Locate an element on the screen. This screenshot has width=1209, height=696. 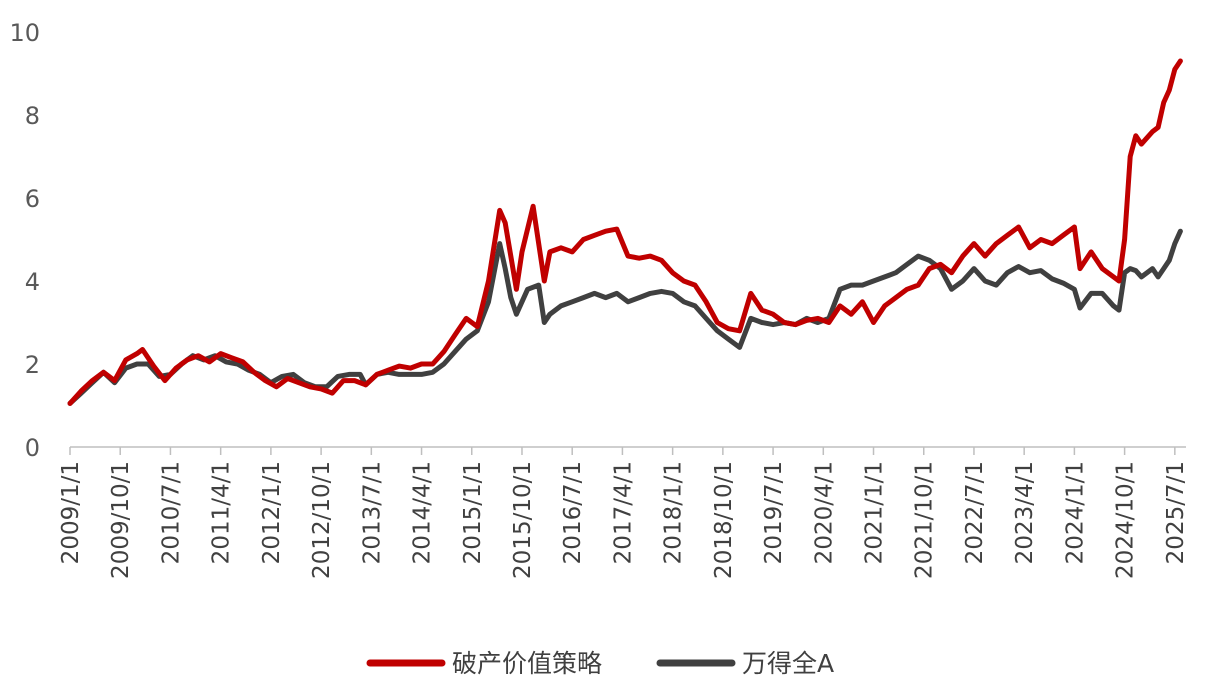
y-axis: 0 2 4 6 8 10 is located at coordinates (24, 240).